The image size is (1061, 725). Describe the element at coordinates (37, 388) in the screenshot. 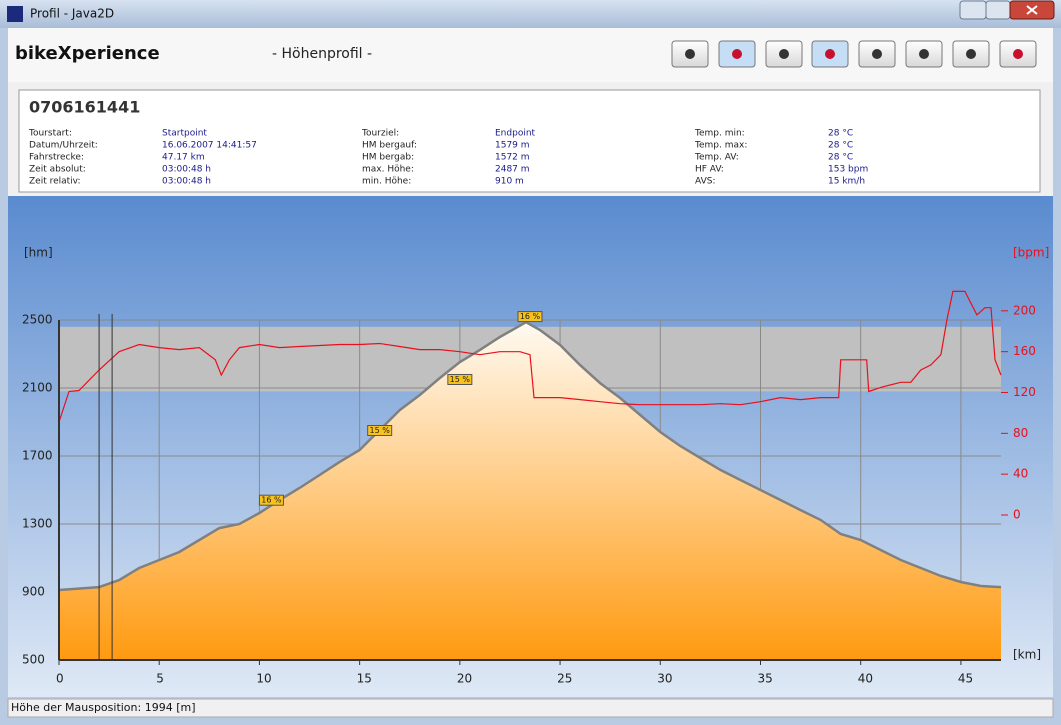

I see `y-tick-label: 2100` at that location.